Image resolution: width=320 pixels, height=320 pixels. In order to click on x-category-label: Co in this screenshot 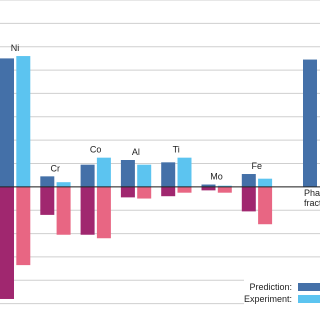, I will do `click(96, 150)`.